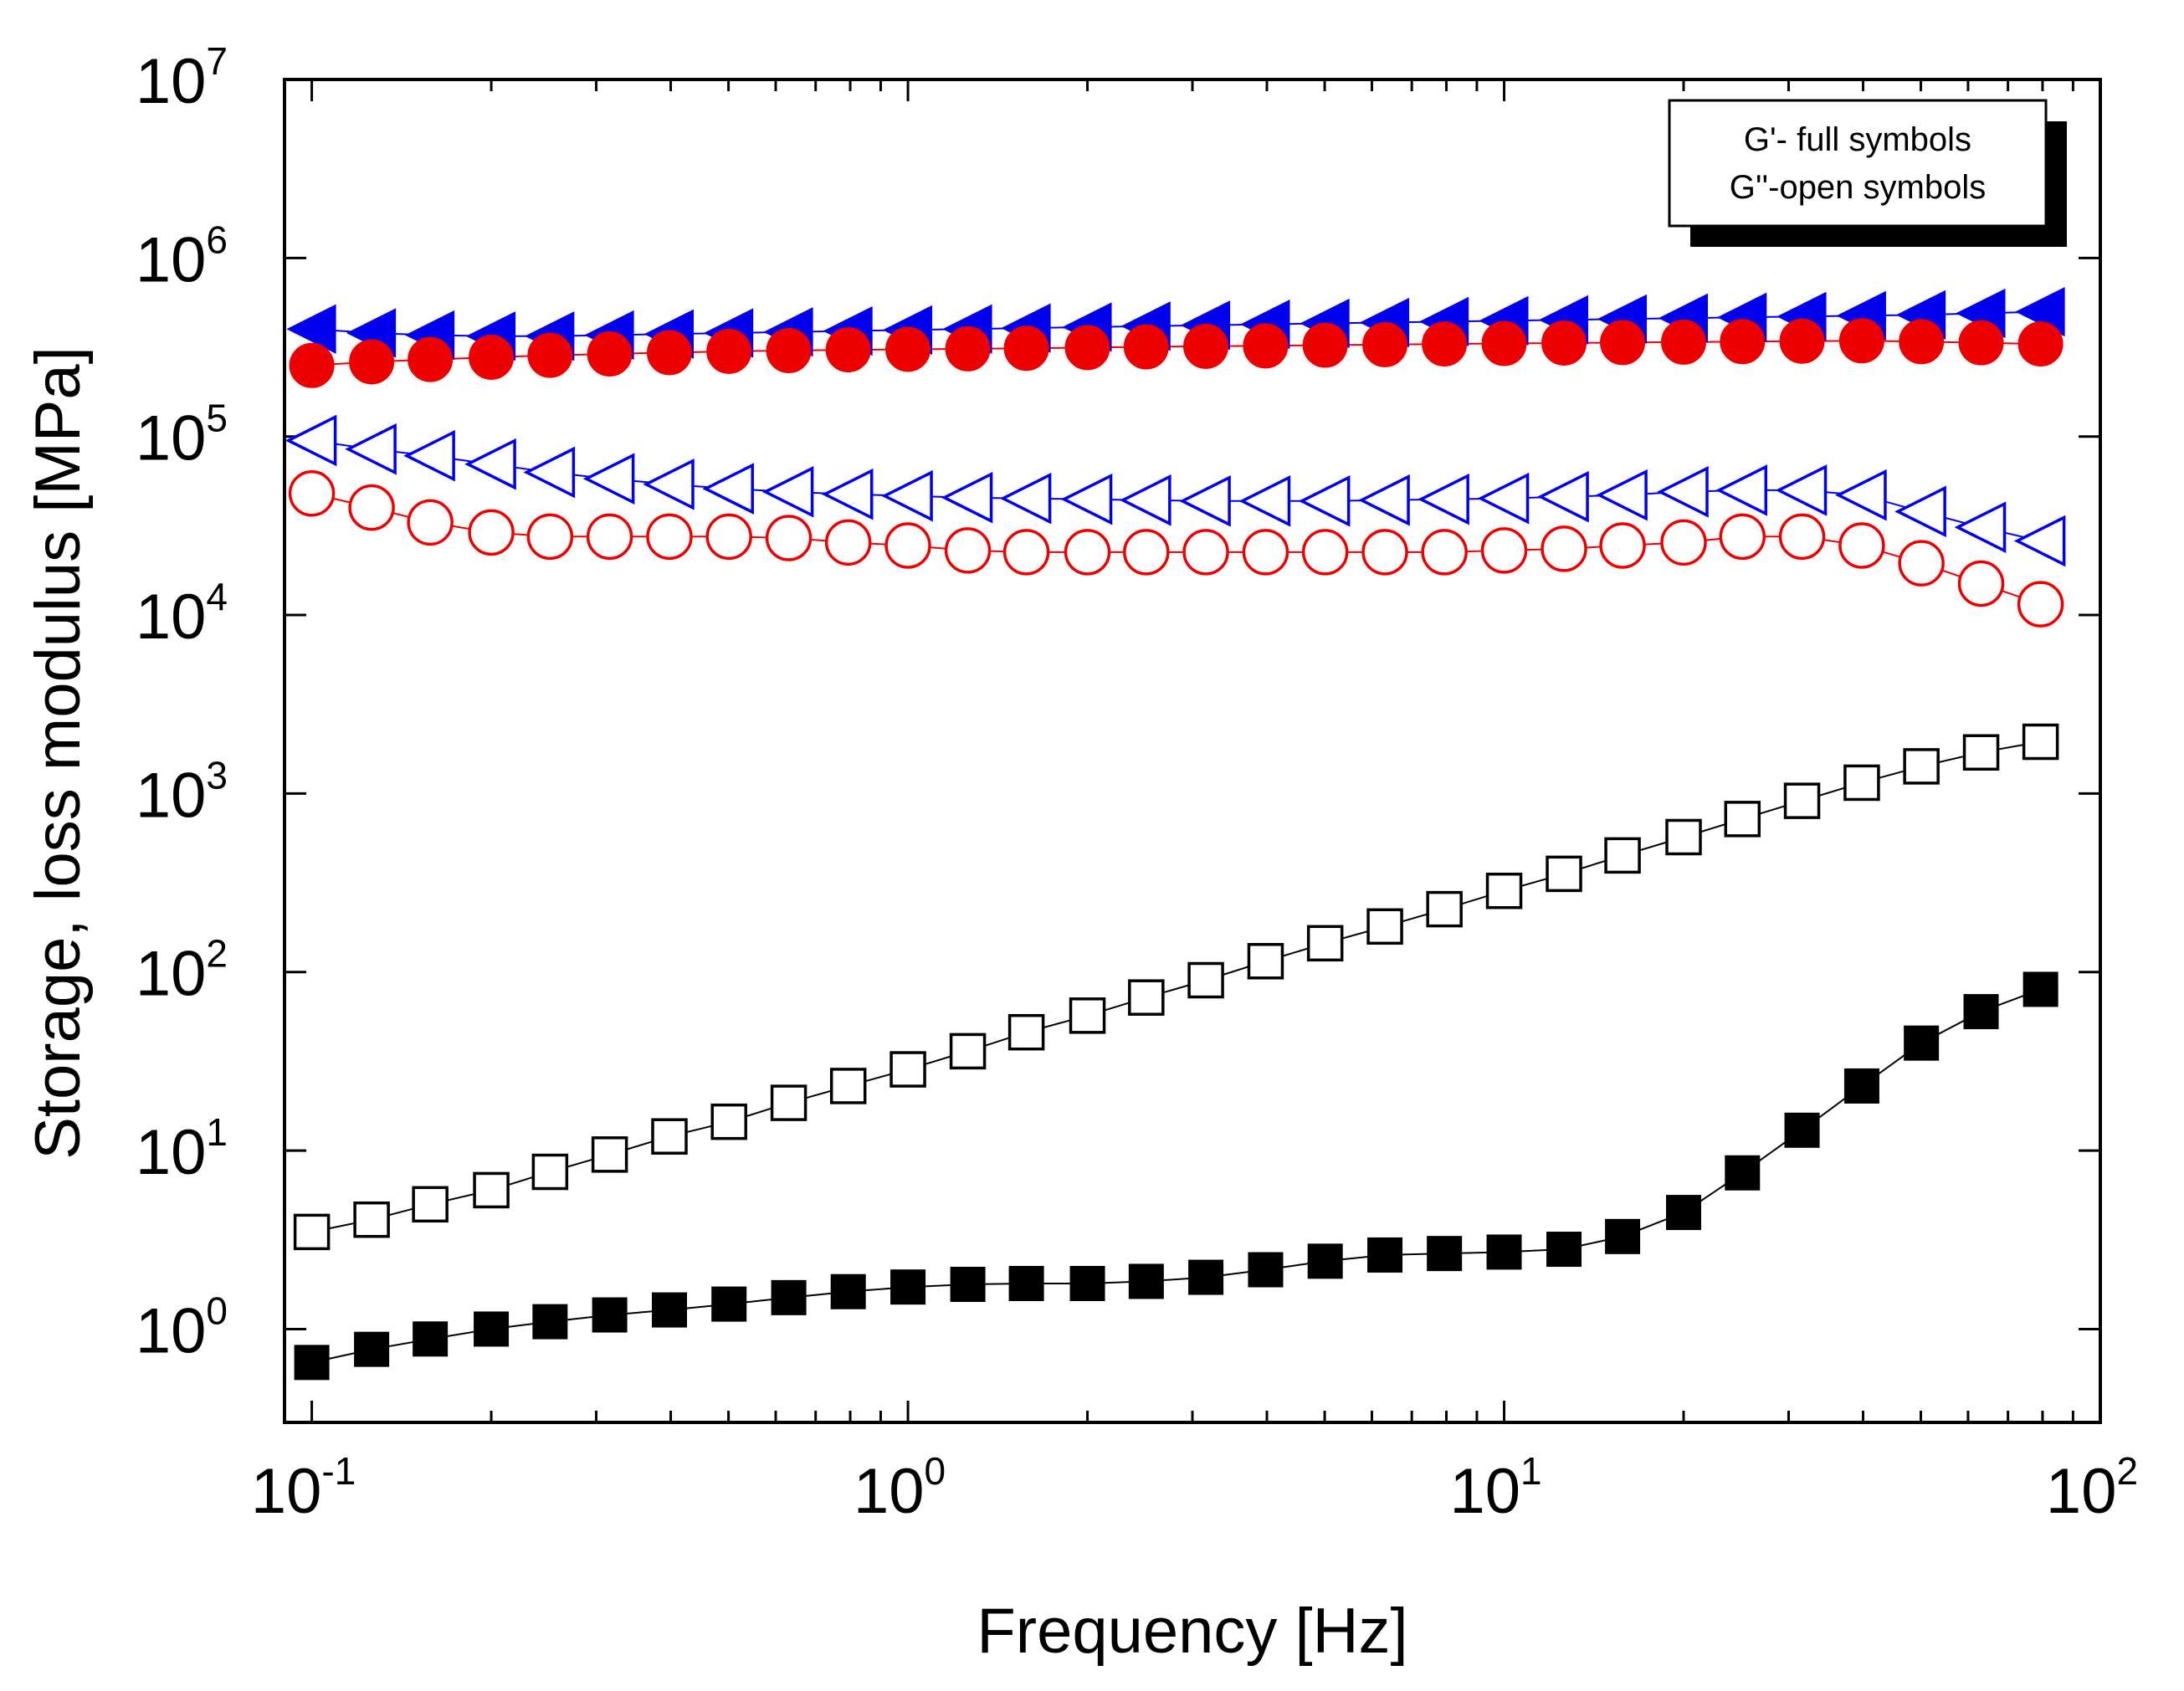  I want to click on x-tick-exponent: 0, so click(935, 1471).